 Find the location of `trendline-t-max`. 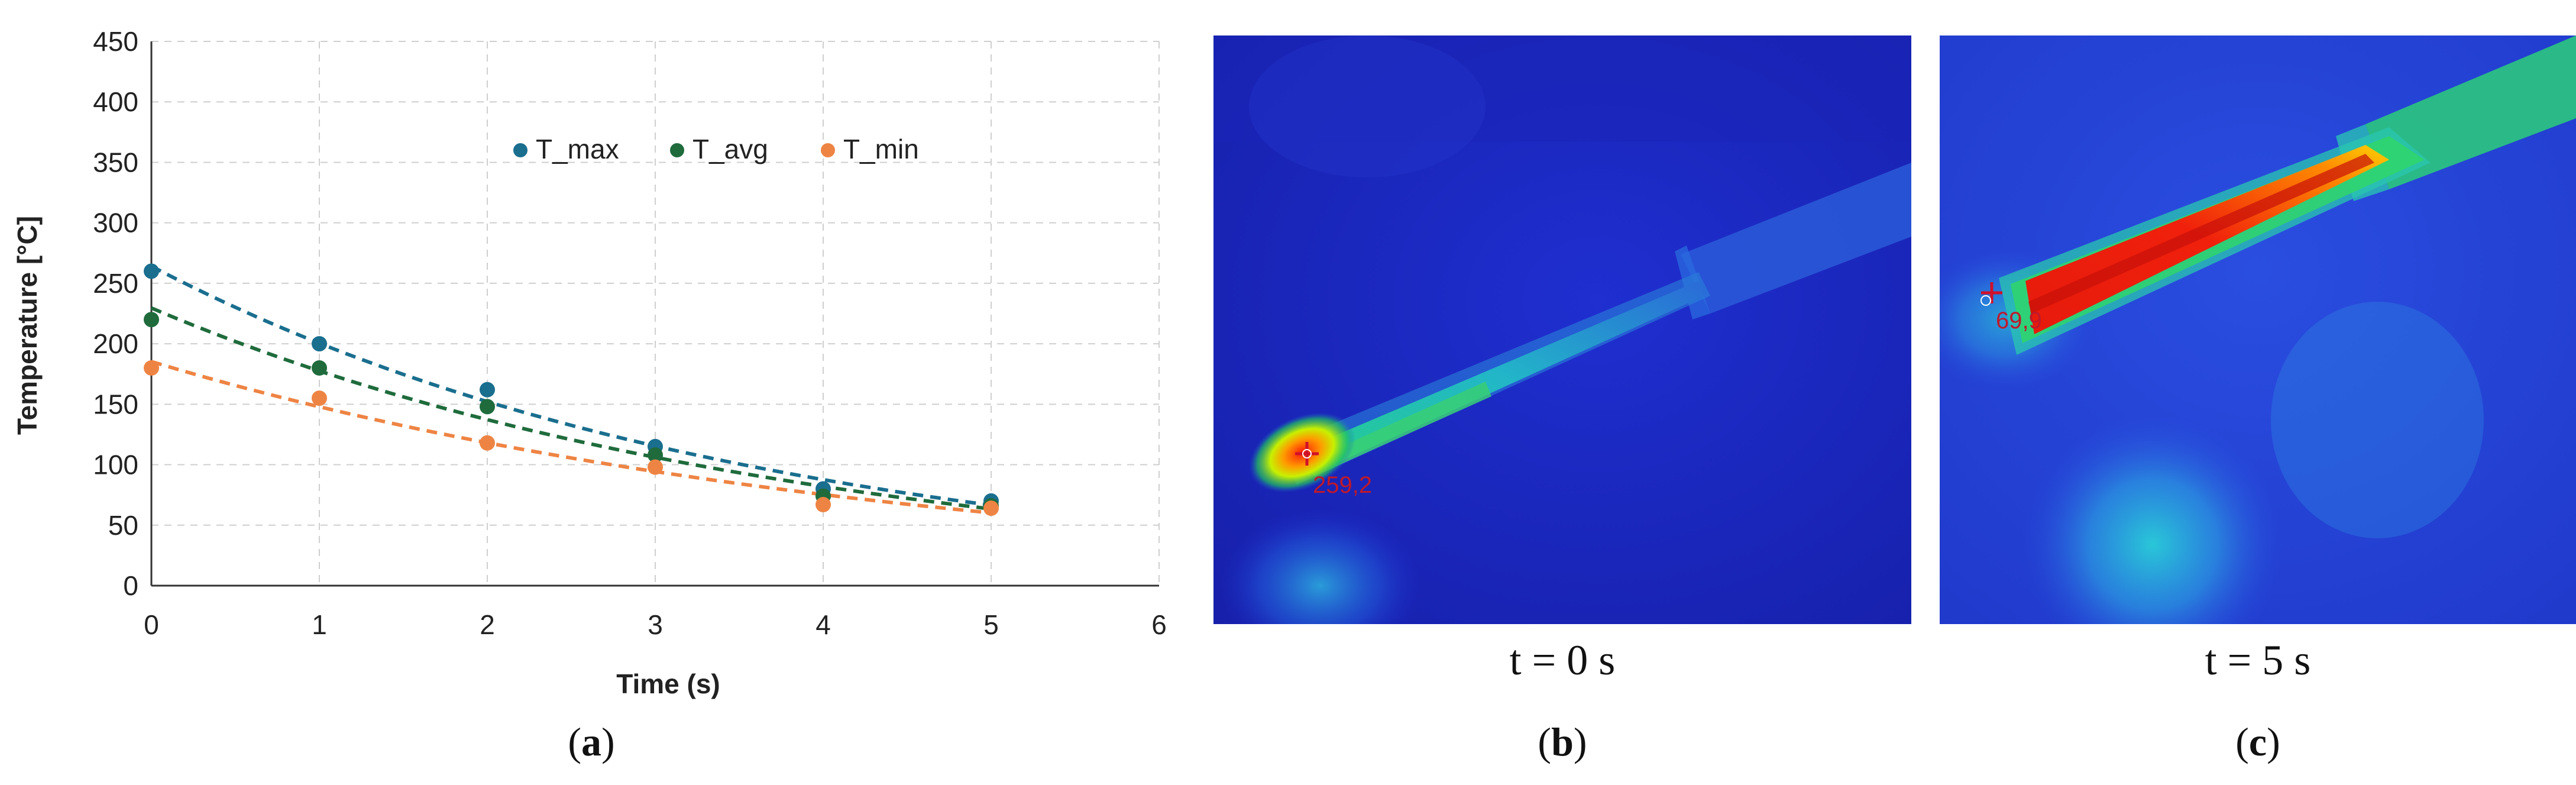

trendline-t-max is located at coordinates (571, 385).